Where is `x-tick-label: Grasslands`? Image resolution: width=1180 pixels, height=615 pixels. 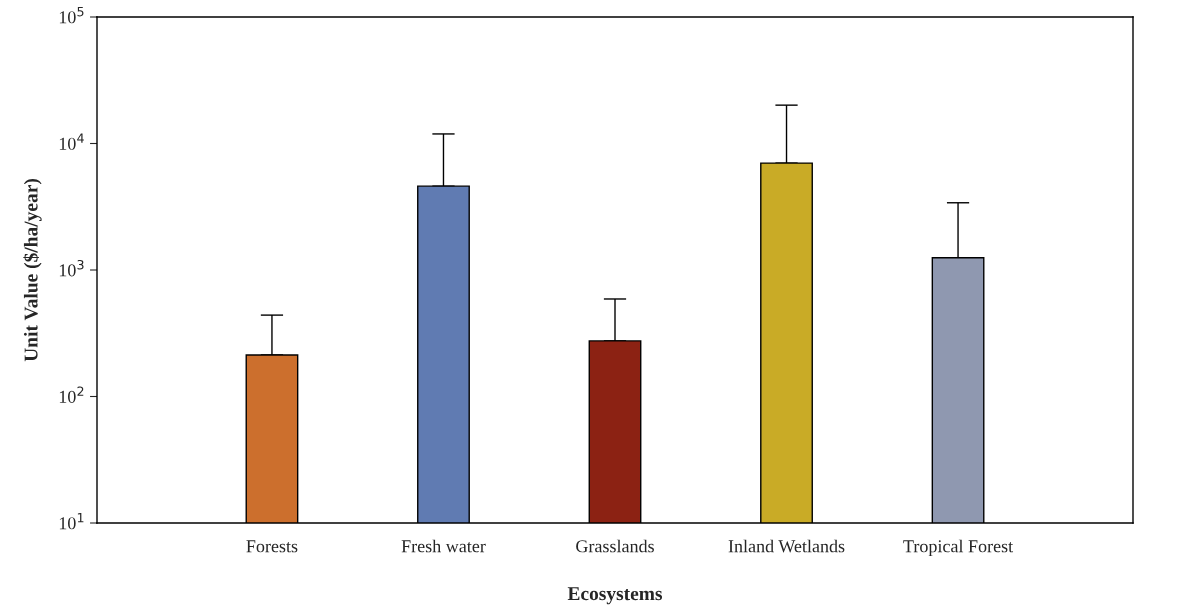
x-tick-label: Grasslands is located at coordinates (615, 546).